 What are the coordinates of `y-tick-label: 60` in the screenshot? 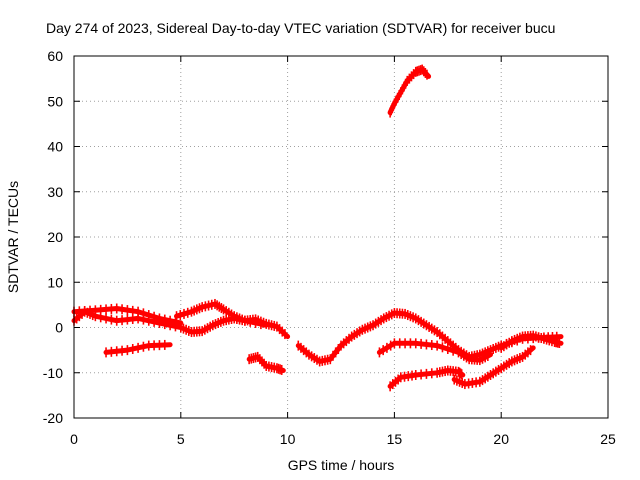 It's located at (55, 56).